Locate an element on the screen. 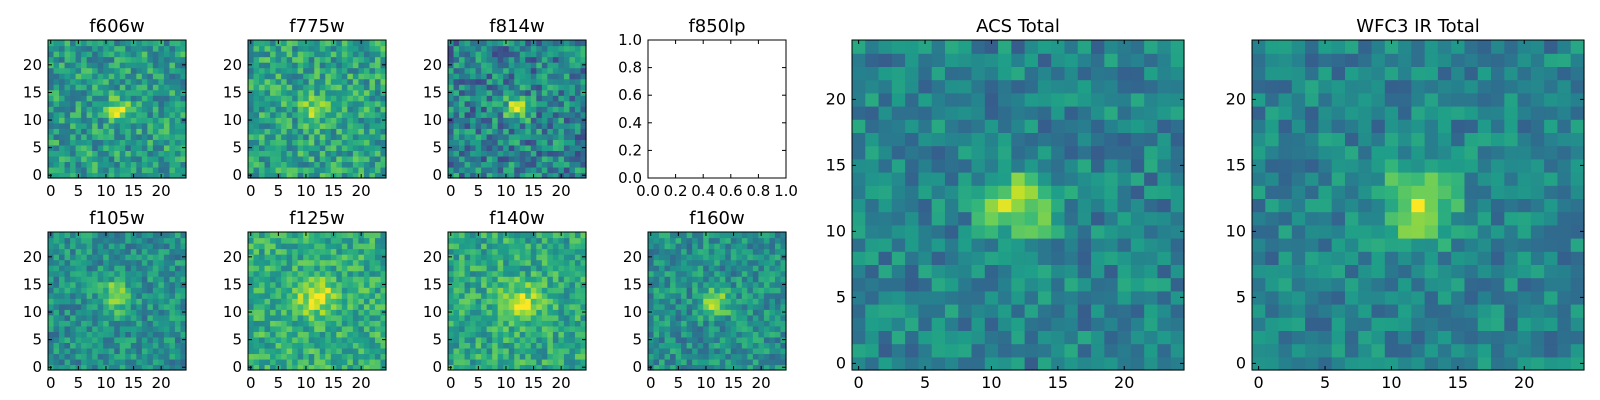  y-tick-label: 5 is located at coordinates (237, 340).